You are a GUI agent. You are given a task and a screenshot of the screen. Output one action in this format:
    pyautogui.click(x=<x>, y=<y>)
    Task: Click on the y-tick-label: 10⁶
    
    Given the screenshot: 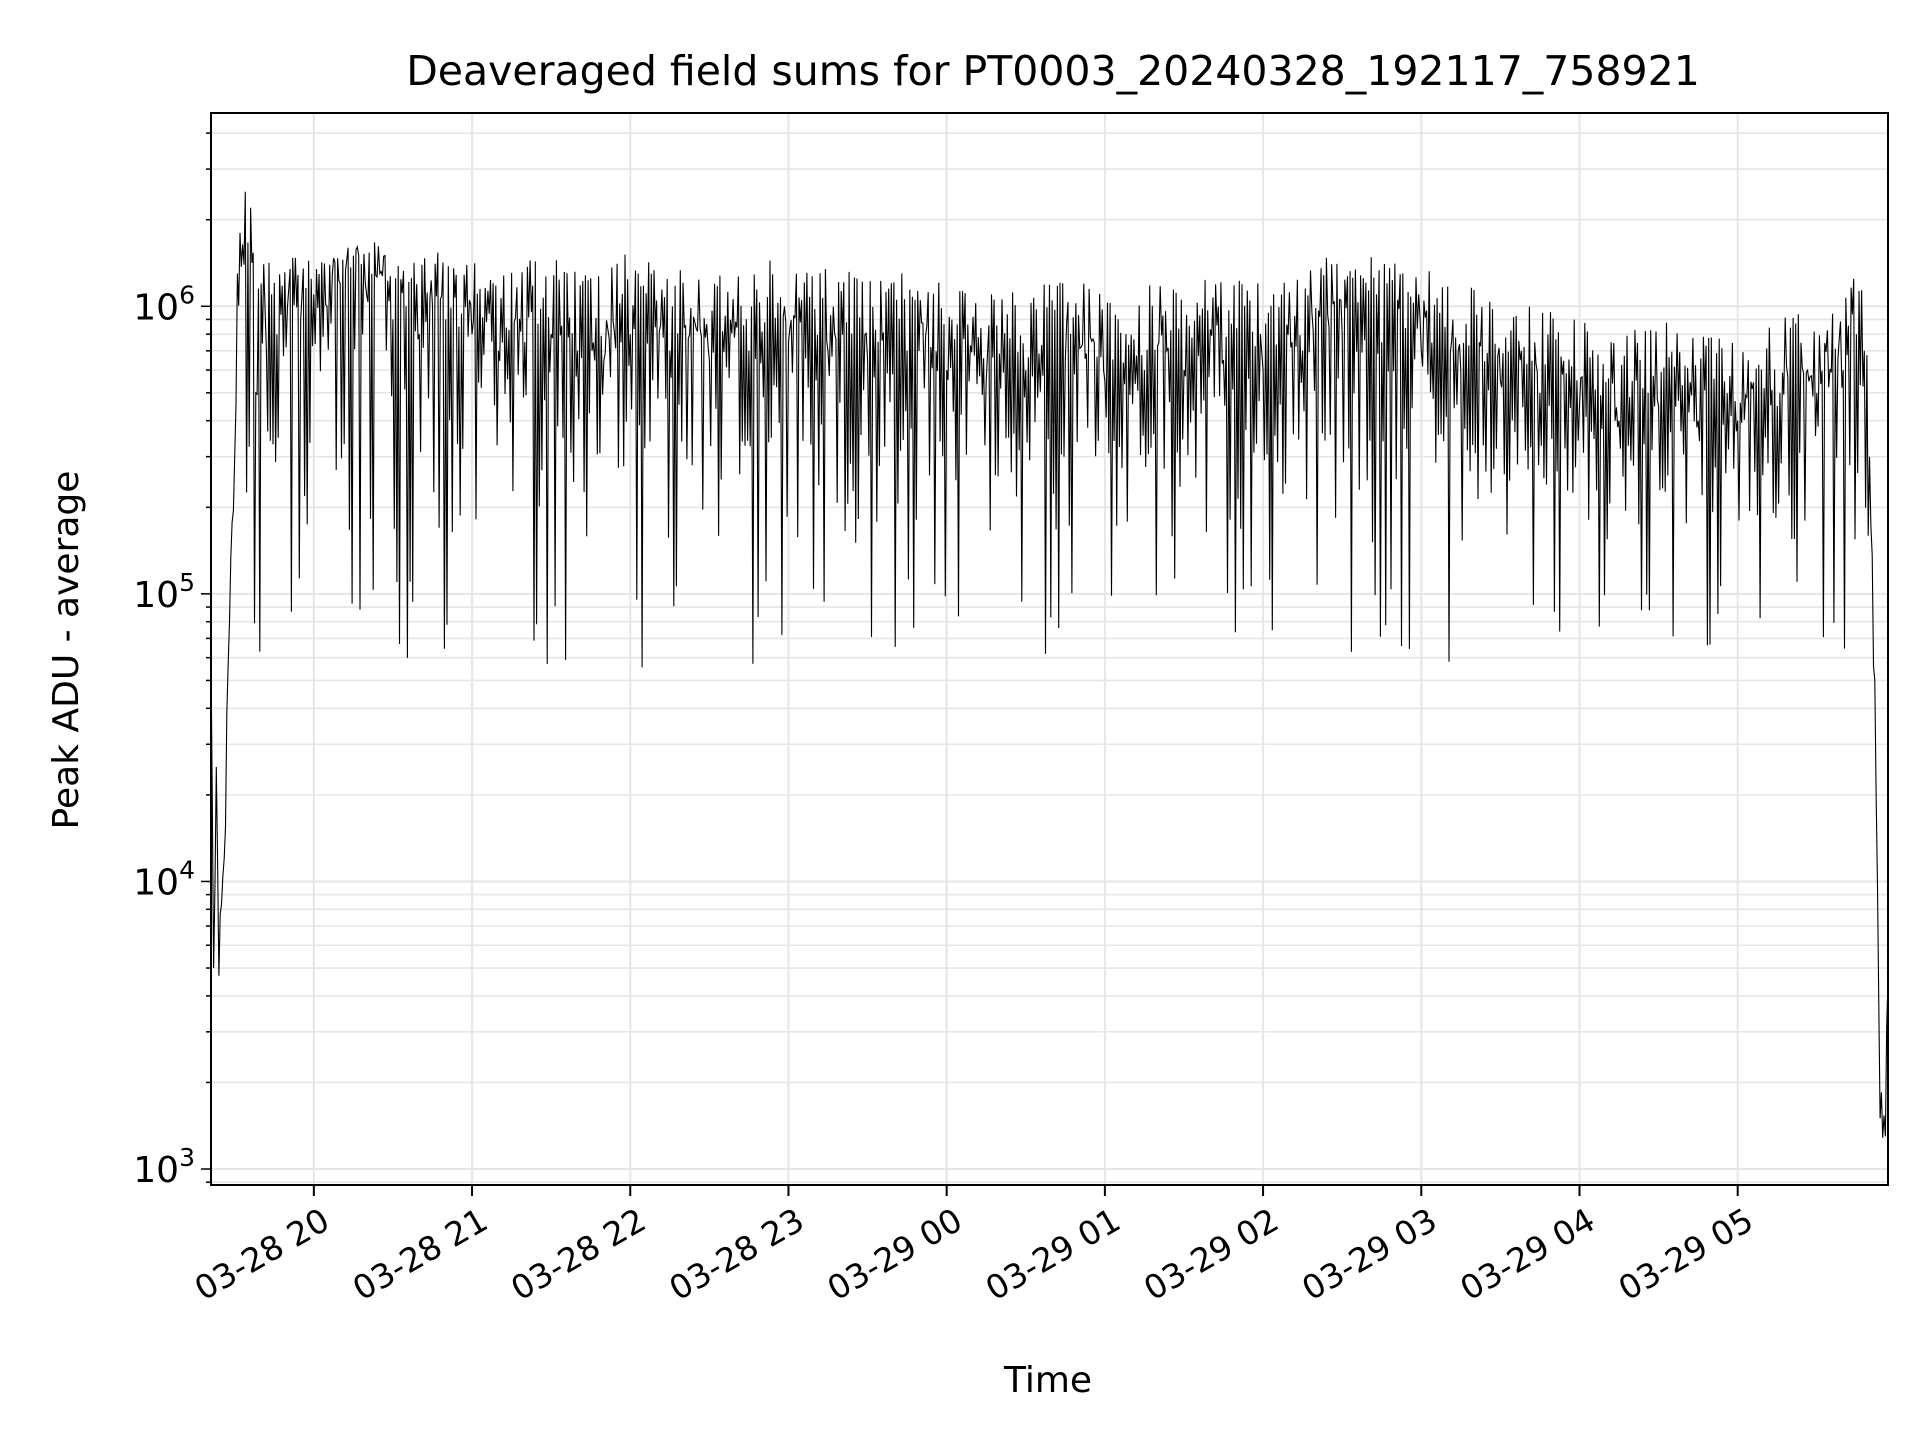 What is the action you would take?
    pyautogui.click(x=164, y=304)
    